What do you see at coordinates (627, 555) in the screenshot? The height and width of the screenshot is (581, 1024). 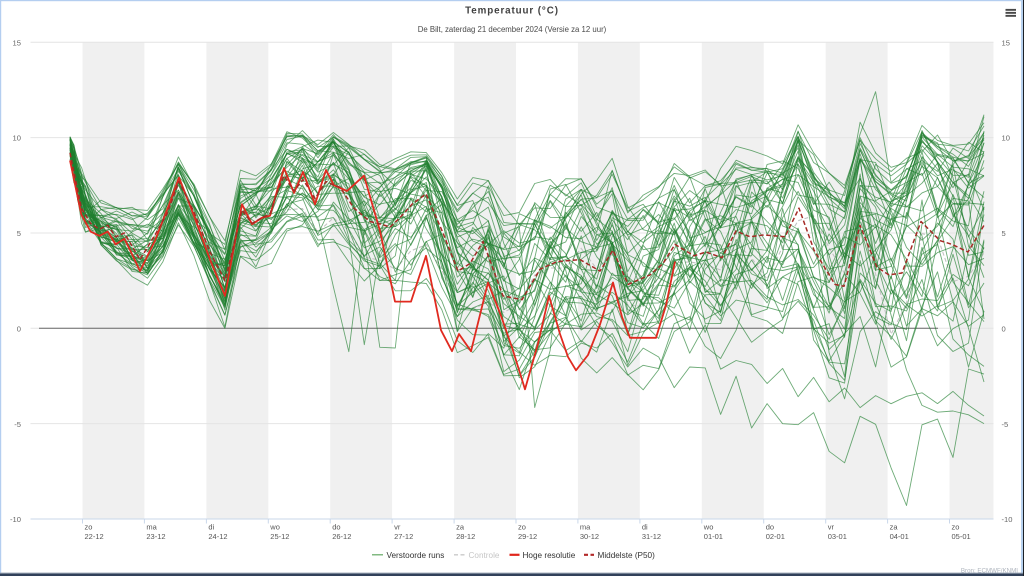 I see `svg-text: Middelste (P50)` at bounding box center [627, 555].